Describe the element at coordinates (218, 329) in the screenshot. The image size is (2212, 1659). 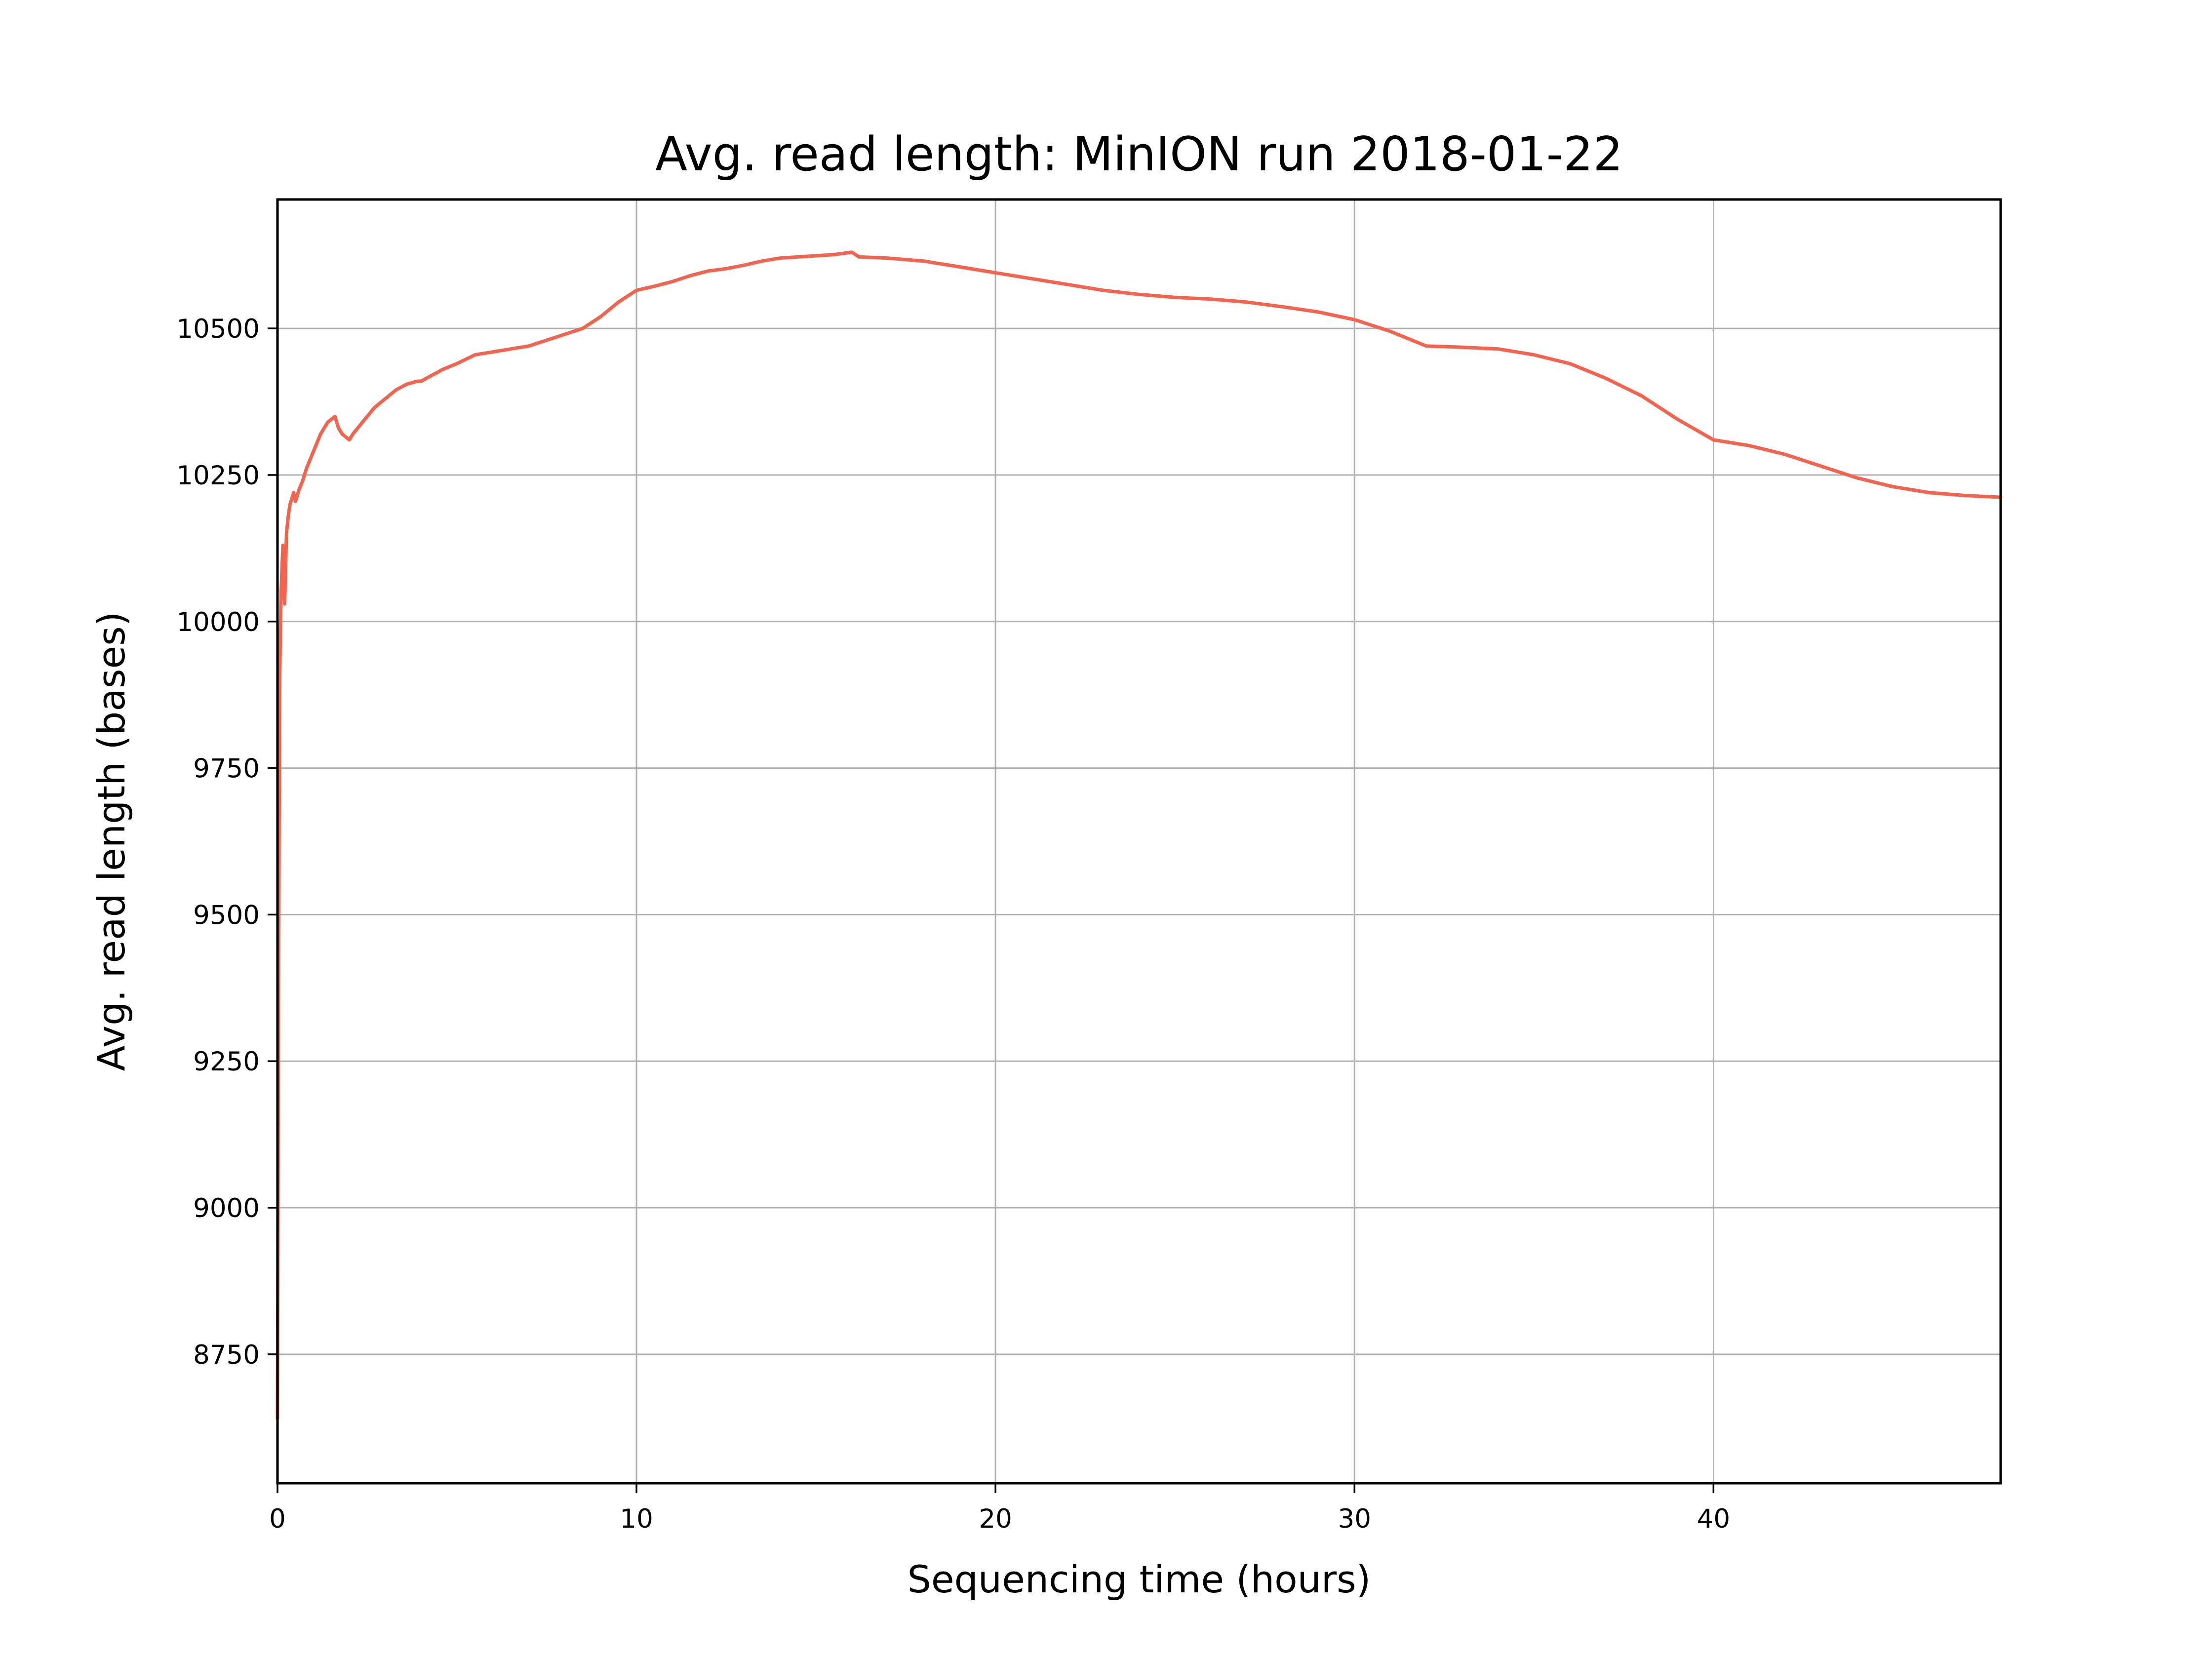
I see `y-tick-label: 10500` at that location.